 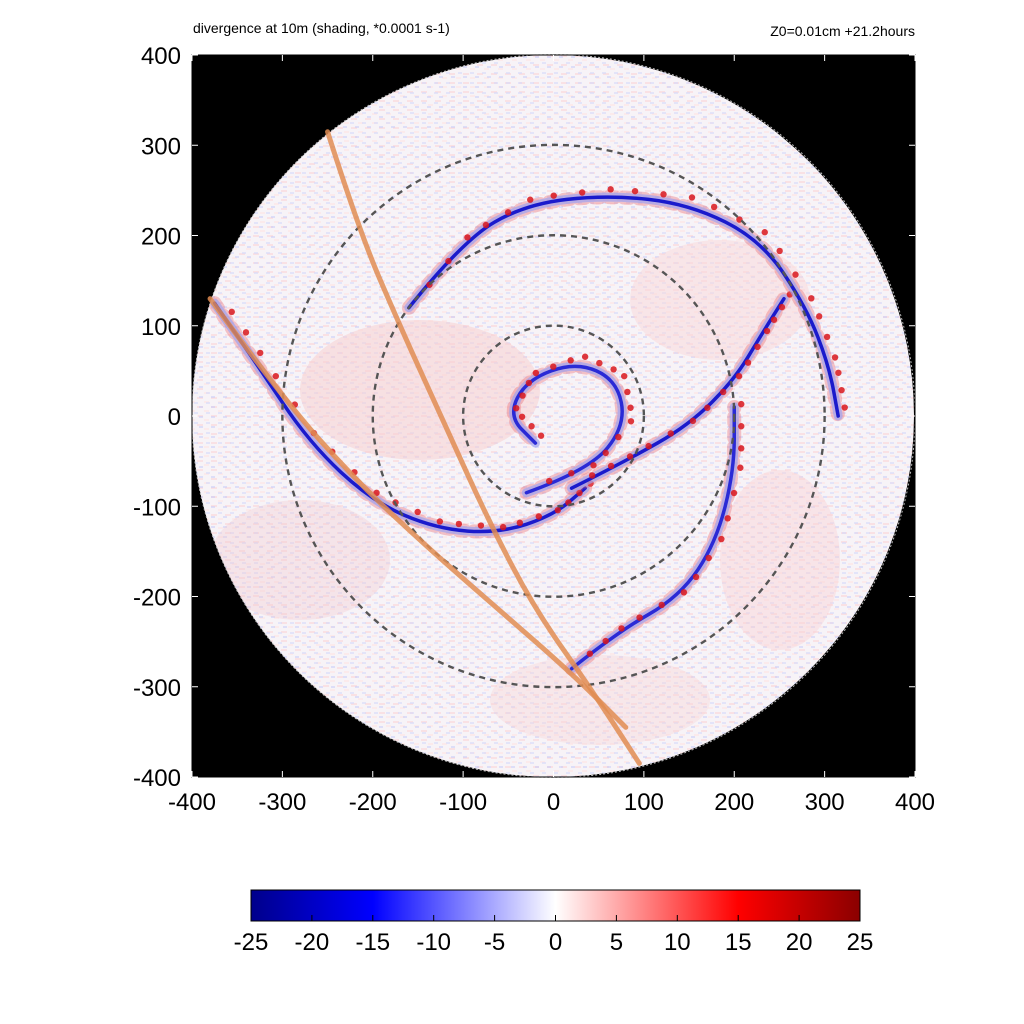 I want to click on colorbar-tick-label: -10, so click(x=433, y=942).